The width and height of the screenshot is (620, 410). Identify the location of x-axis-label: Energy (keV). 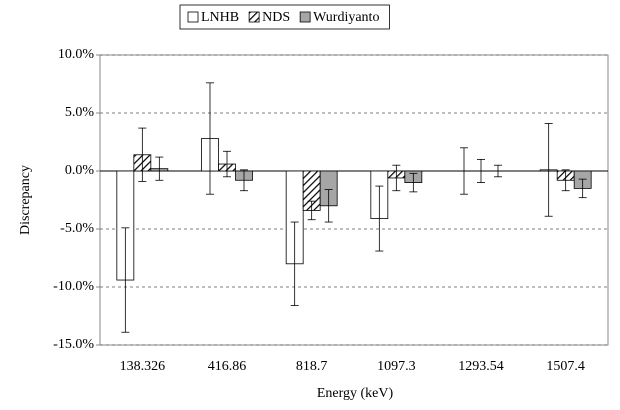
(355, 393).